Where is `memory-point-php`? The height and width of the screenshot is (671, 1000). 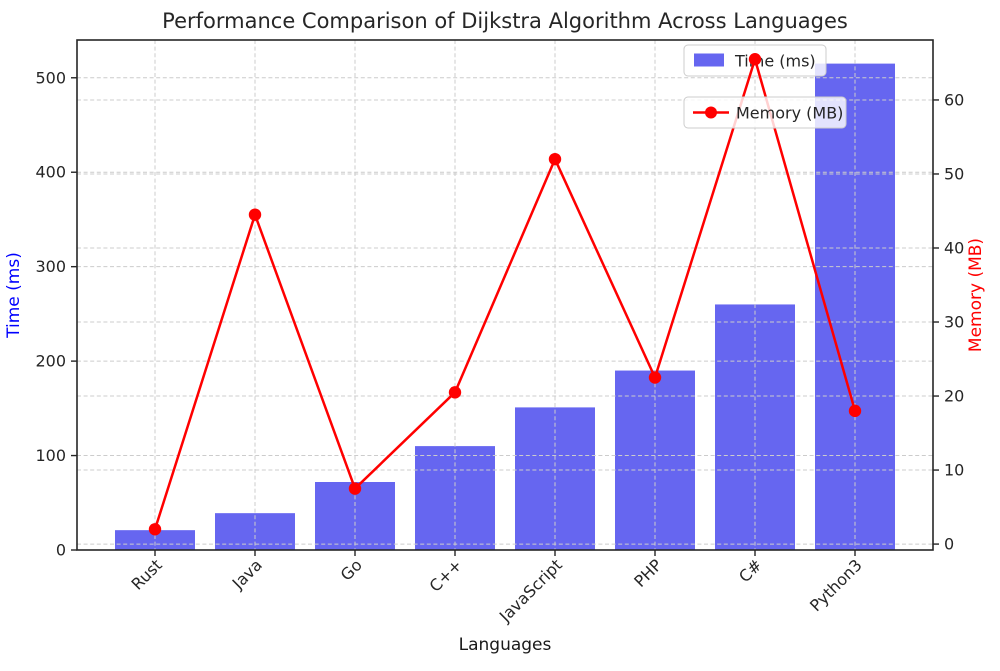
memory-point-php is located at coordinates (655, 377).